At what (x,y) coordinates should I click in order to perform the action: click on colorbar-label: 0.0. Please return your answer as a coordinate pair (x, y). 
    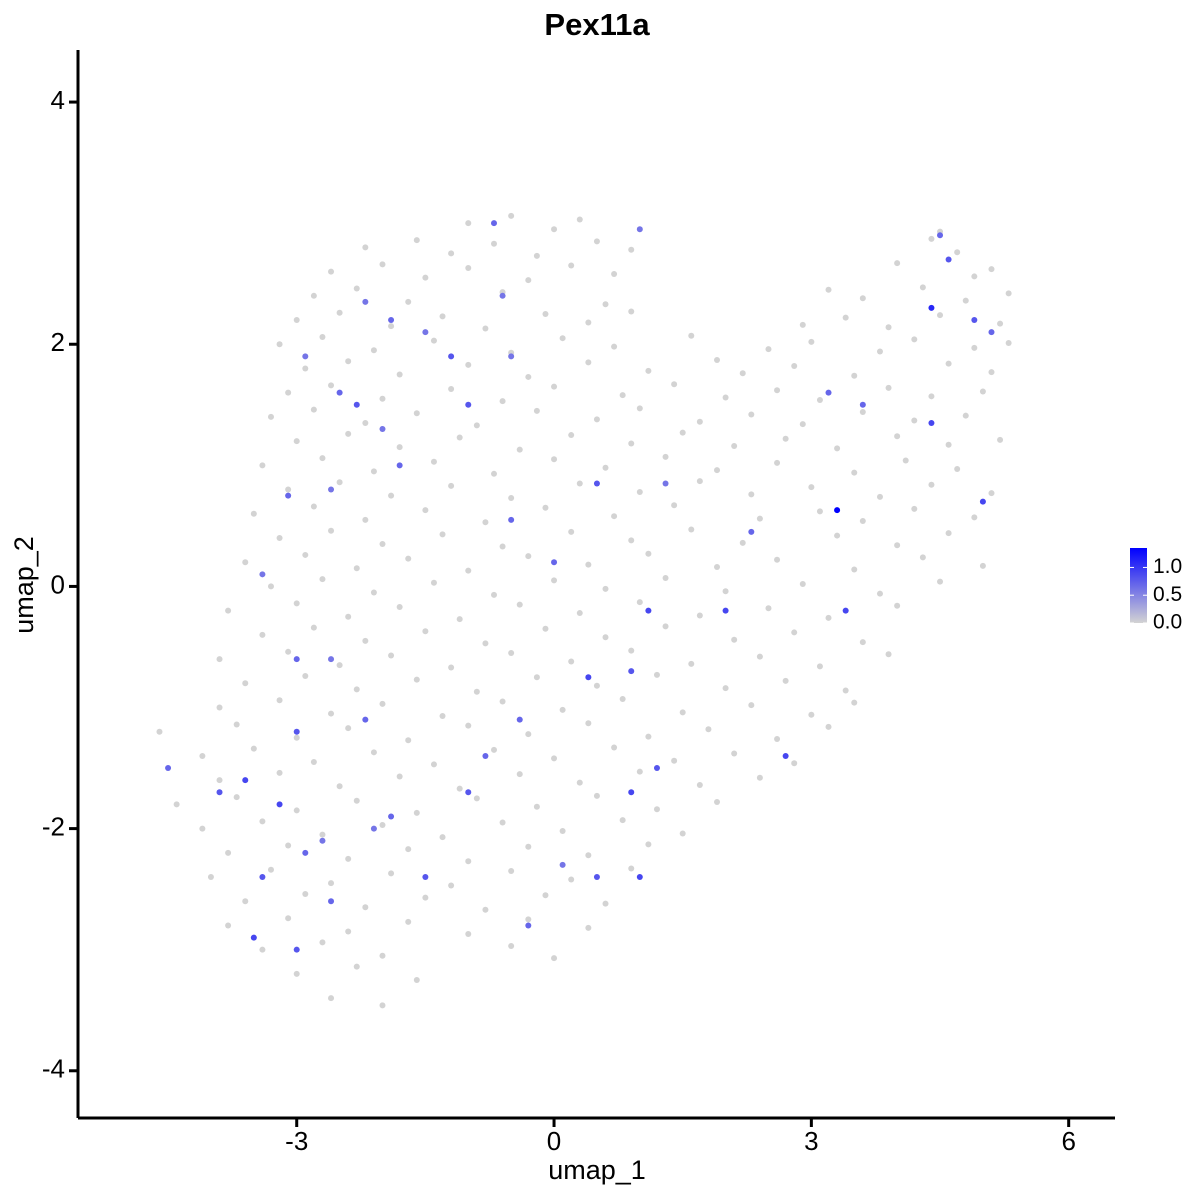
    Looking at the image, I should click on (1167, 622).